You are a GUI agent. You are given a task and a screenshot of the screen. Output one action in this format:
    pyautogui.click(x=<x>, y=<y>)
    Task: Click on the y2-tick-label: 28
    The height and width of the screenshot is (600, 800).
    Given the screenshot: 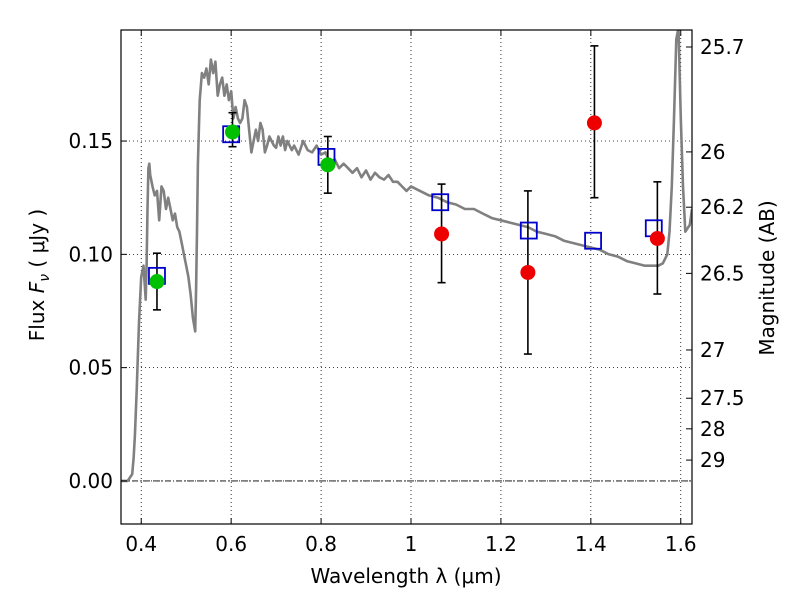 What is the action you would take?
    pyautogui.click(x=712, y=429)
    